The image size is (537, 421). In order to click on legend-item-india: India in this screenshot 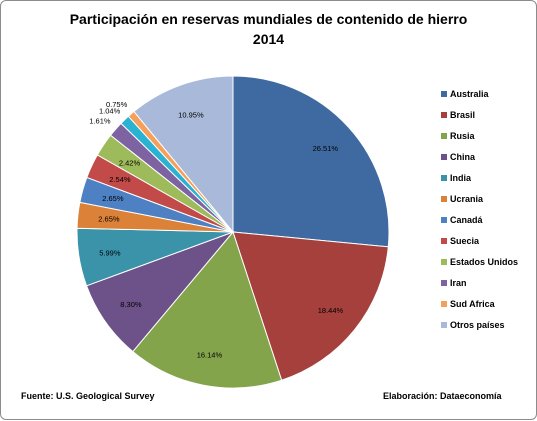, I will do `click(456, 178)`.